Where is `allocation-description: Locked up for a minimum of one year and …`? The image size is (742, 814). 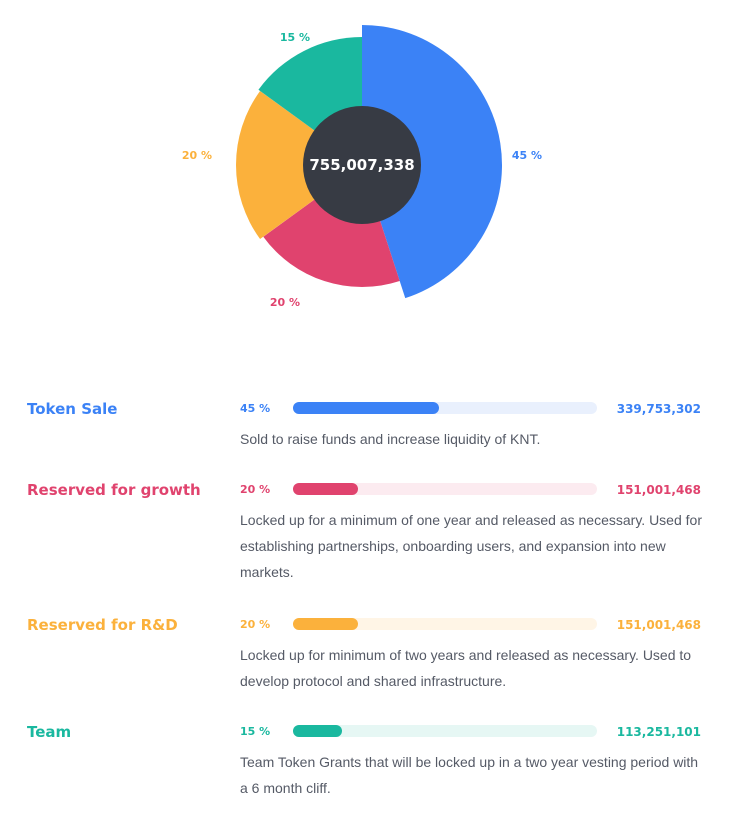
allocation-description: Locked up for a minimum of one year and … is located at coordinates (471, 546).